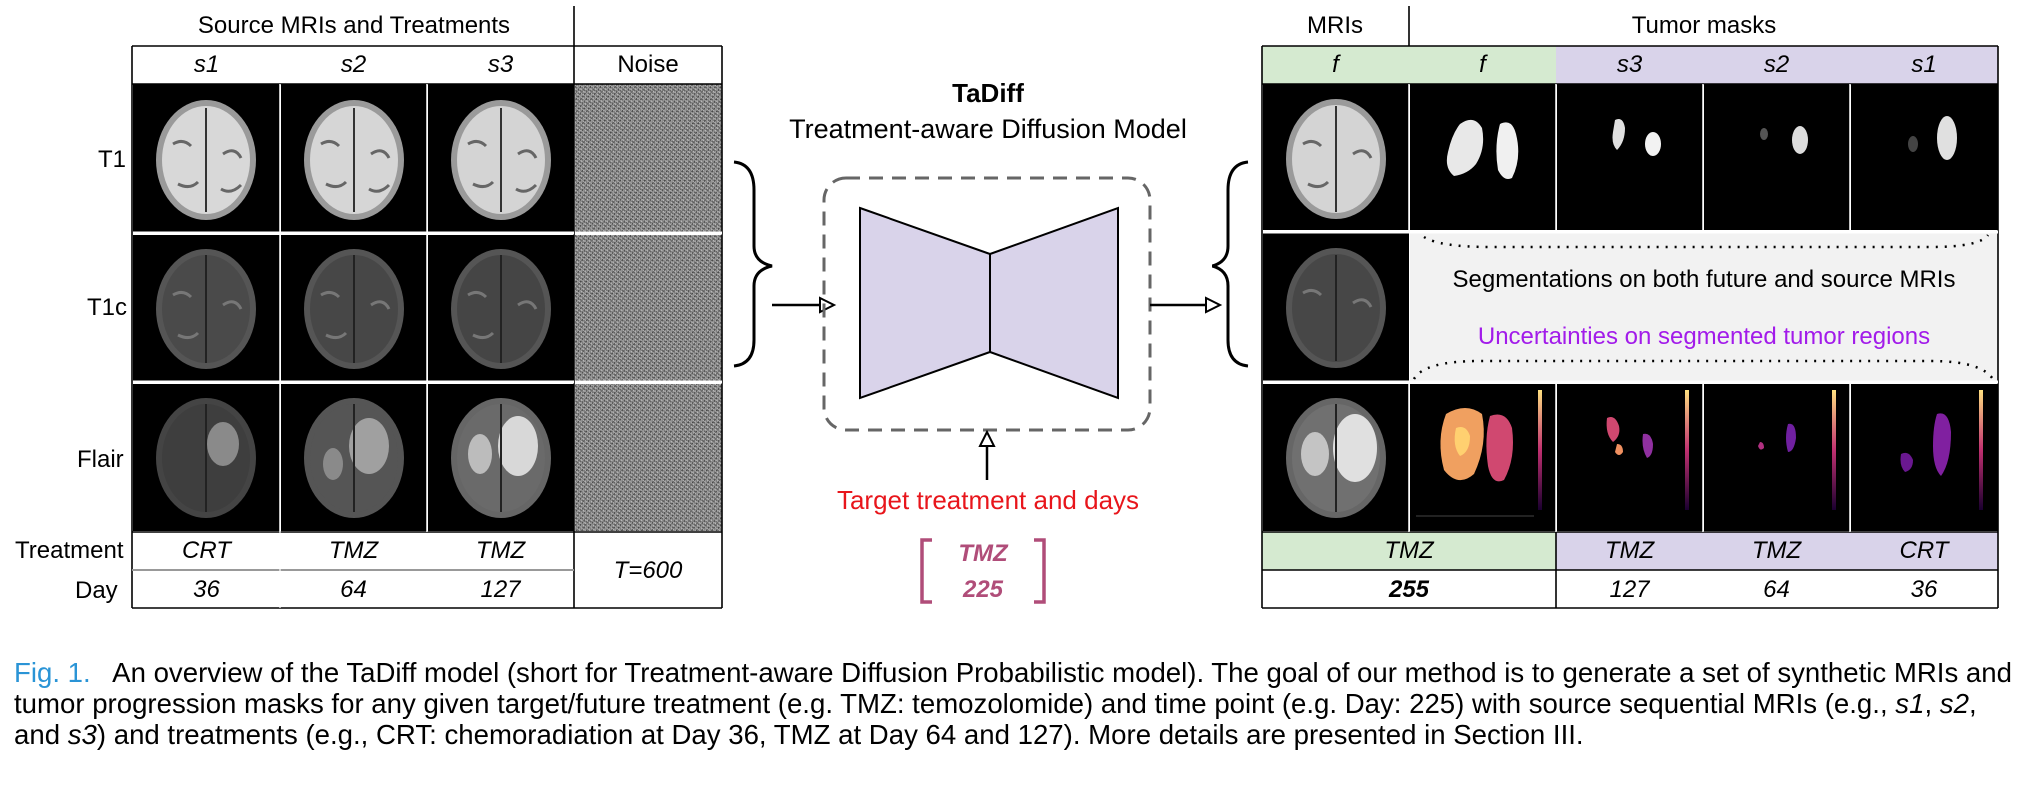 The height and width of the screenshot is (803, 2026). What do you see at coordinates (206, 550) in the screenshot?
I see `treatment-s1: CRT` at bounding box center [206, 550].